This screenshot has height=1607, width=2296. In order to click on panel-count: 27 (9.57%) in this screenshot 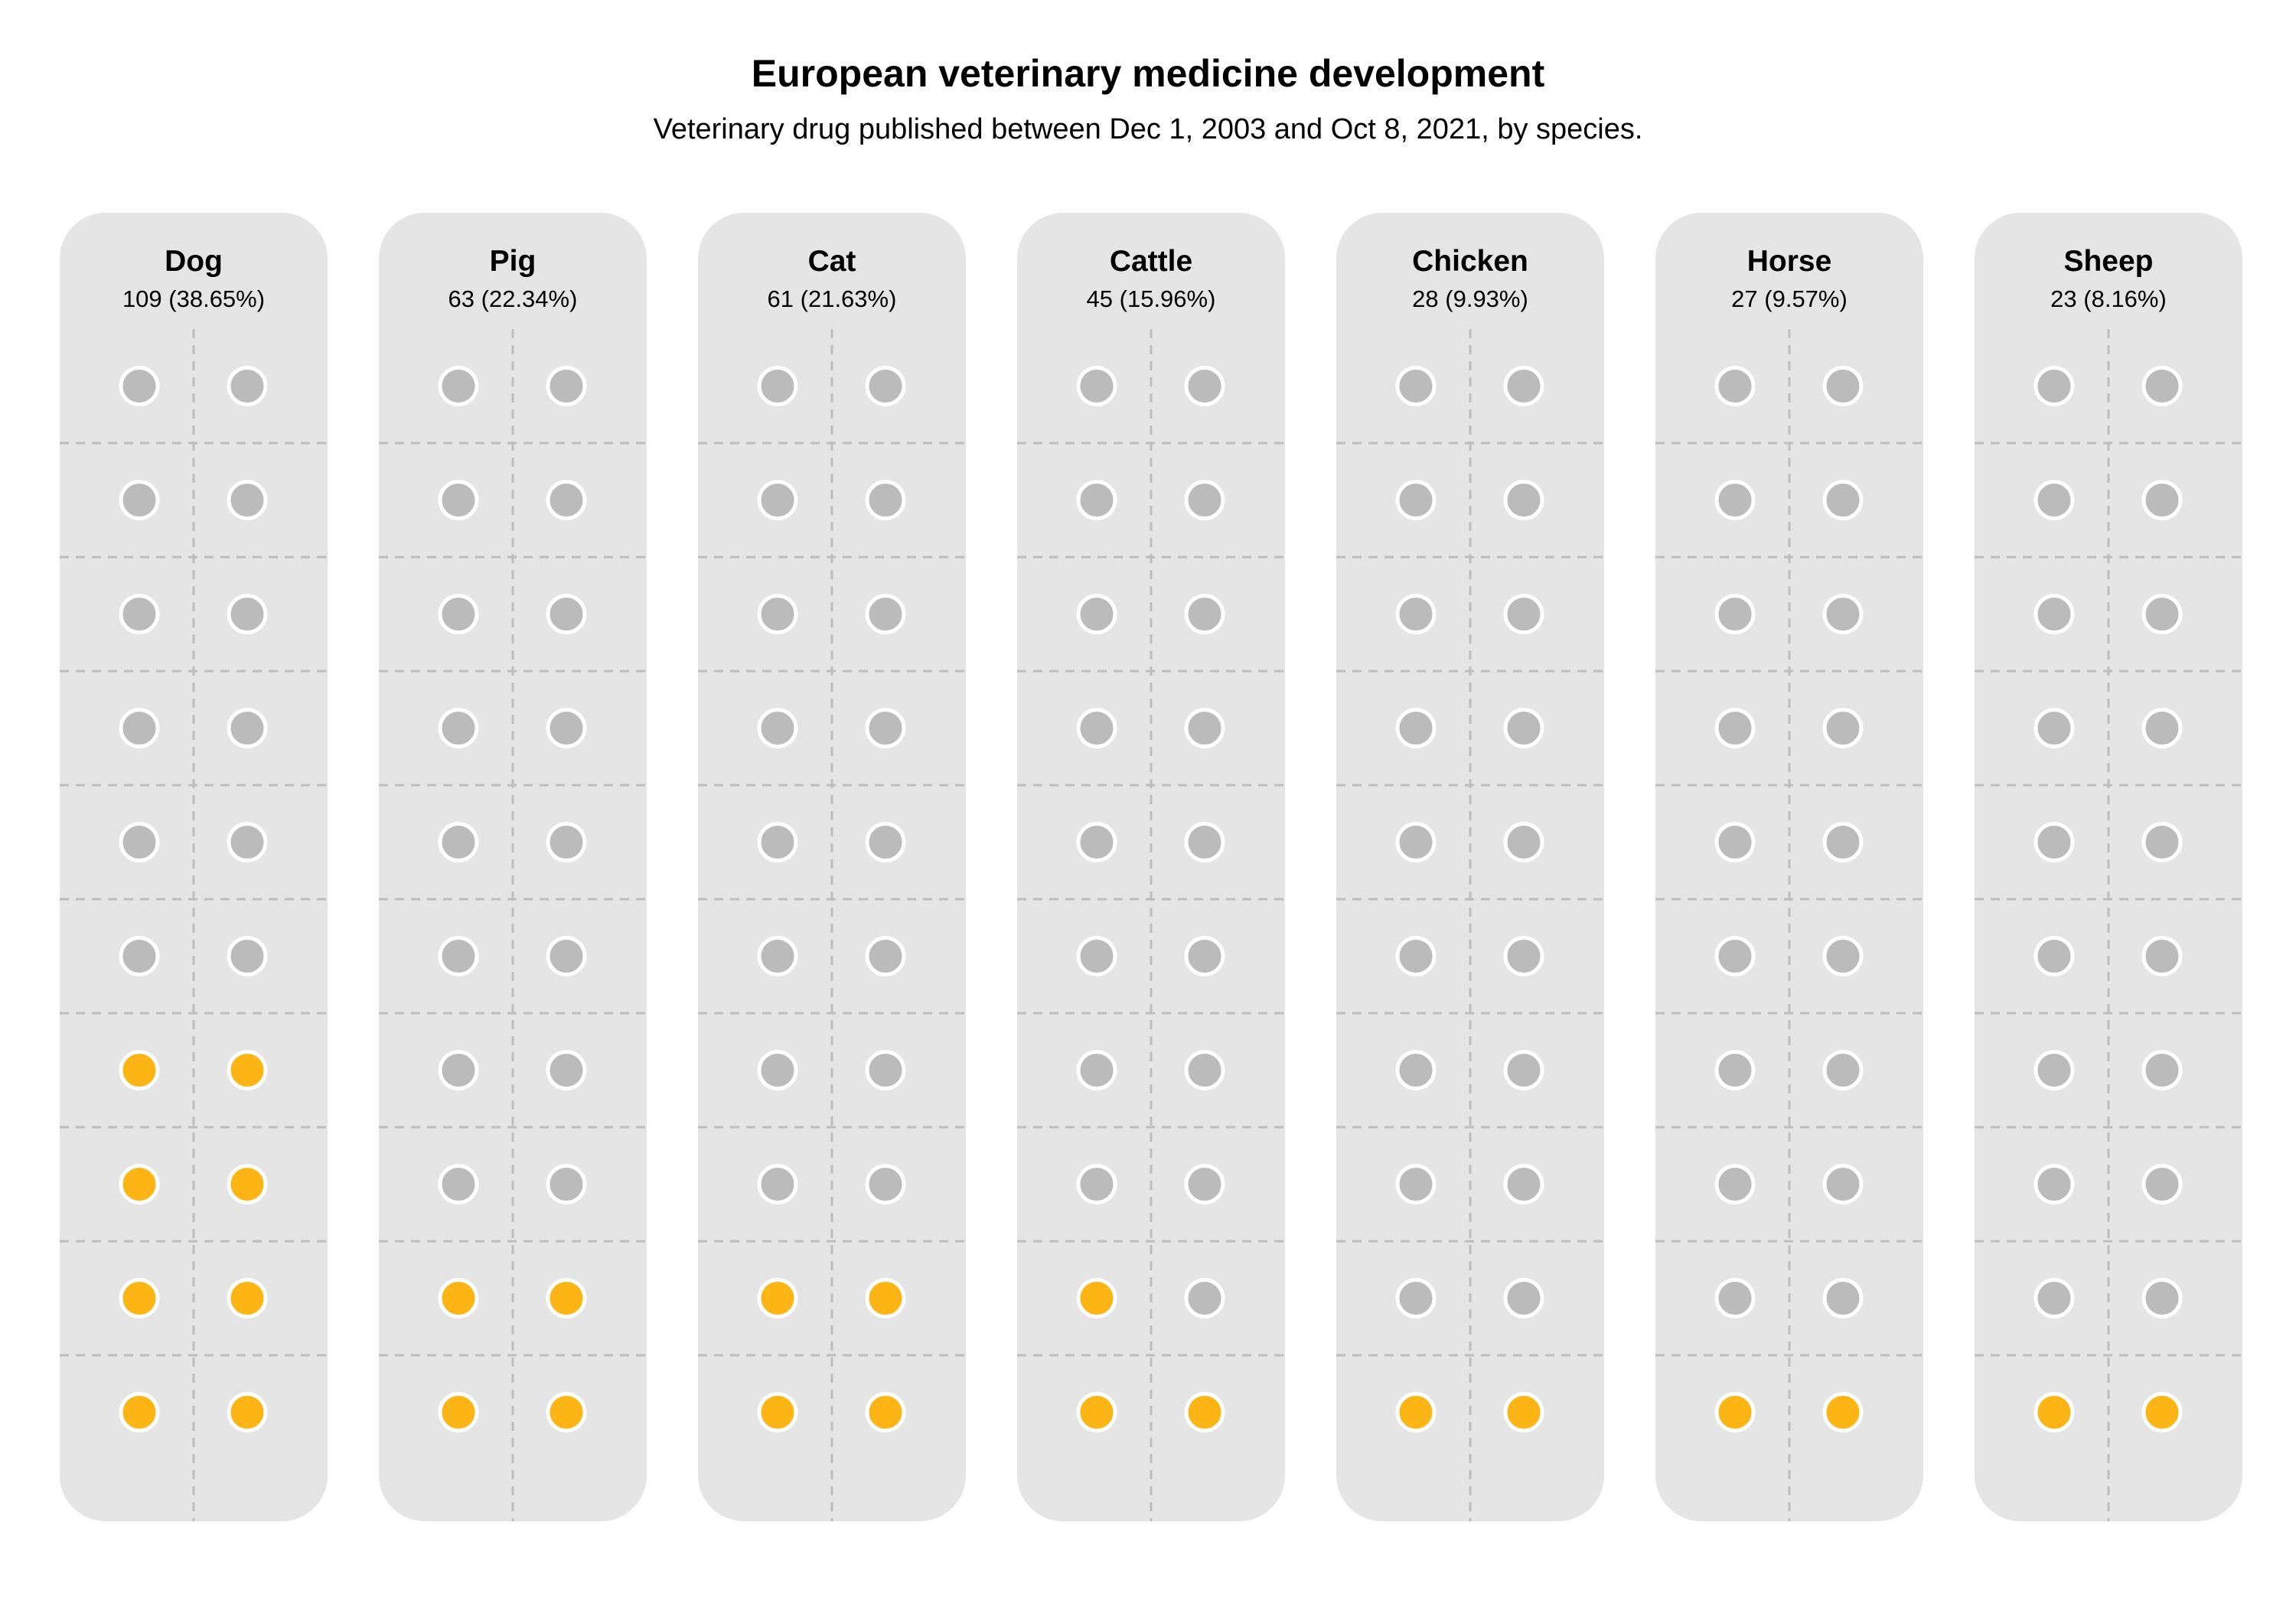, I will do `click(1789, 298)`.